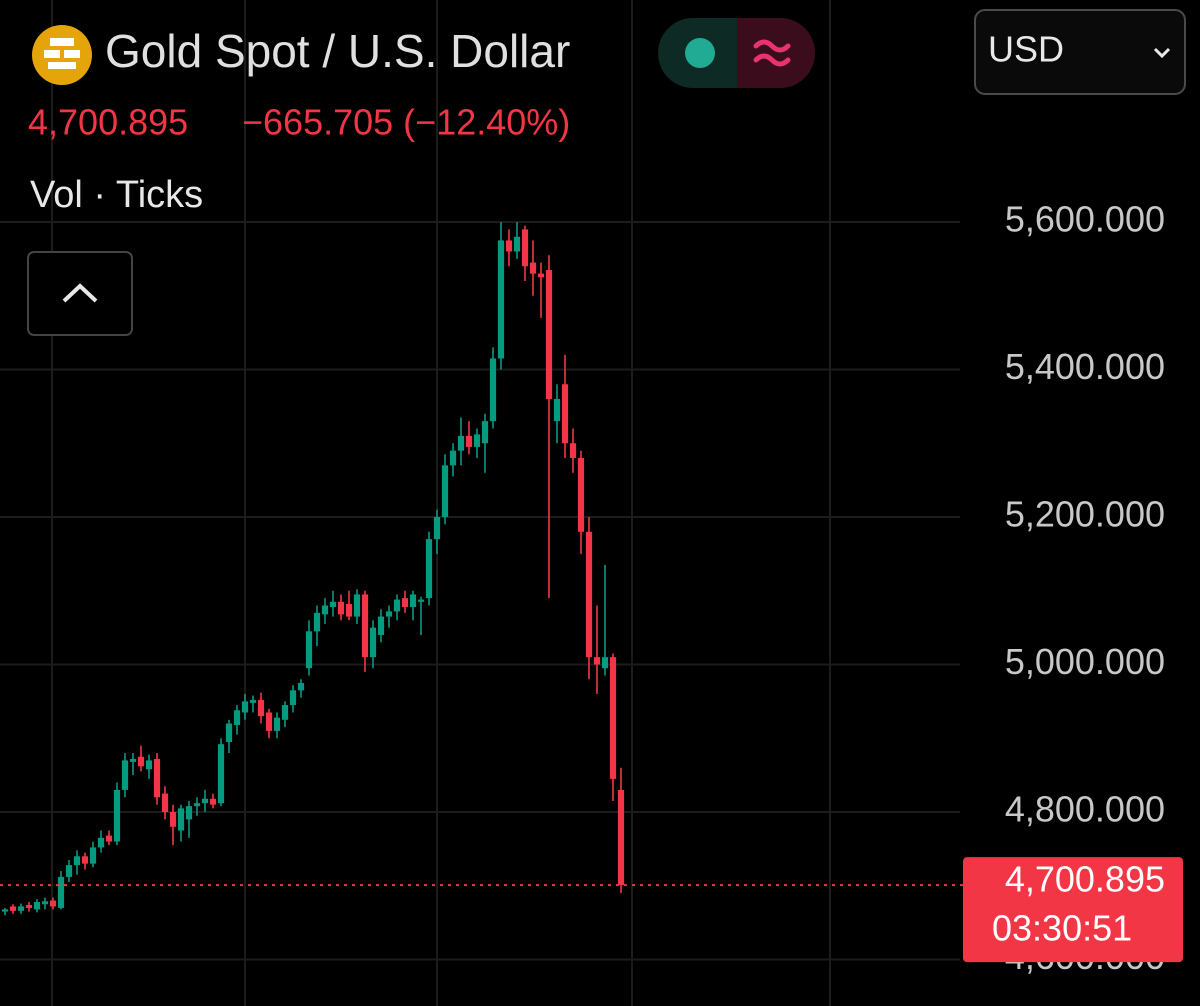 Image resolution: width=1200 pixels, height=1006 pixels. I want to click on select-box, so click(1080, 52).